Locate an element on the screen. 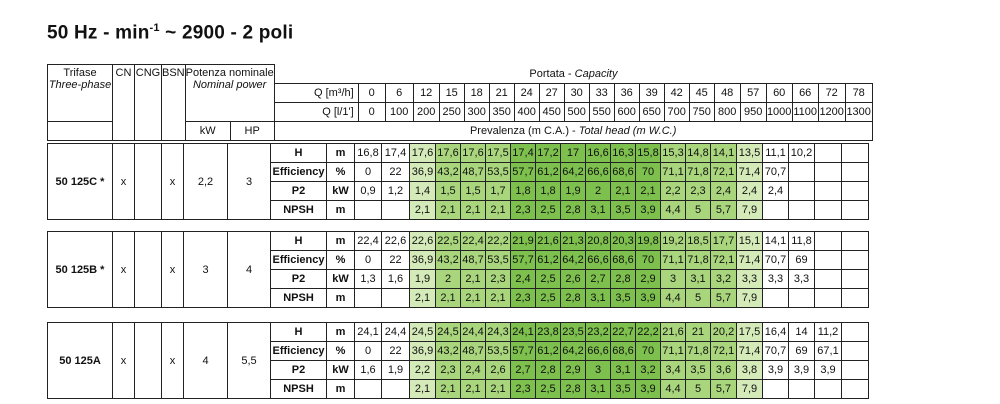 This screenshot has width=1000, height=404. value-cell: 3 is located at coordinates (673, 279).